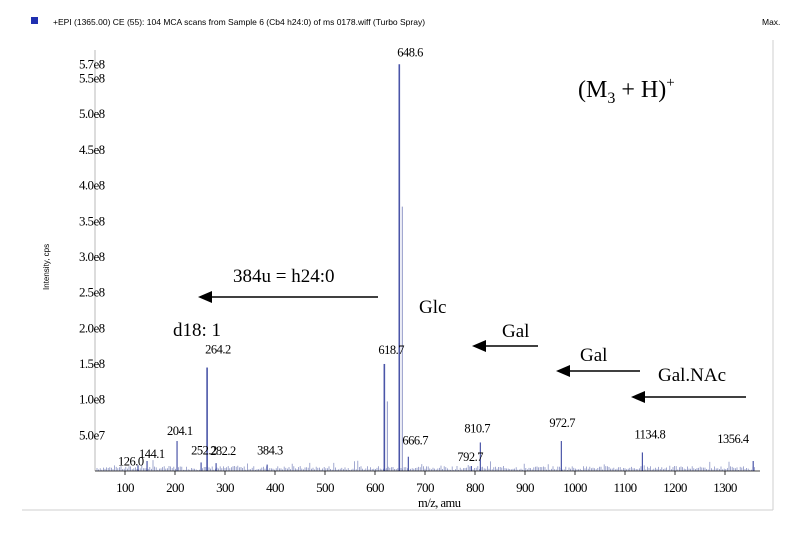 The image size is (810, 540). Describe the element at coordinates (611, 98) in the screenshot. I see `parent-ion-subscript: 3` at that location.